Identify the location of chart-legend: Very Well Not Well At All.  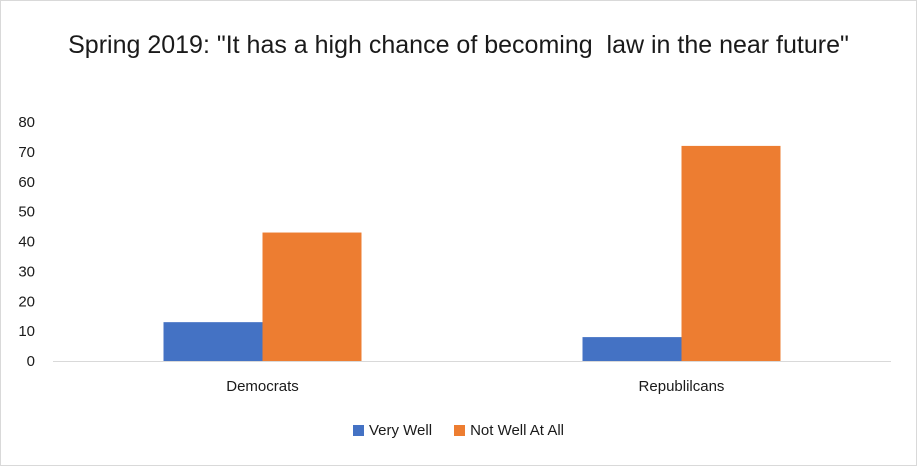
(458, 430).